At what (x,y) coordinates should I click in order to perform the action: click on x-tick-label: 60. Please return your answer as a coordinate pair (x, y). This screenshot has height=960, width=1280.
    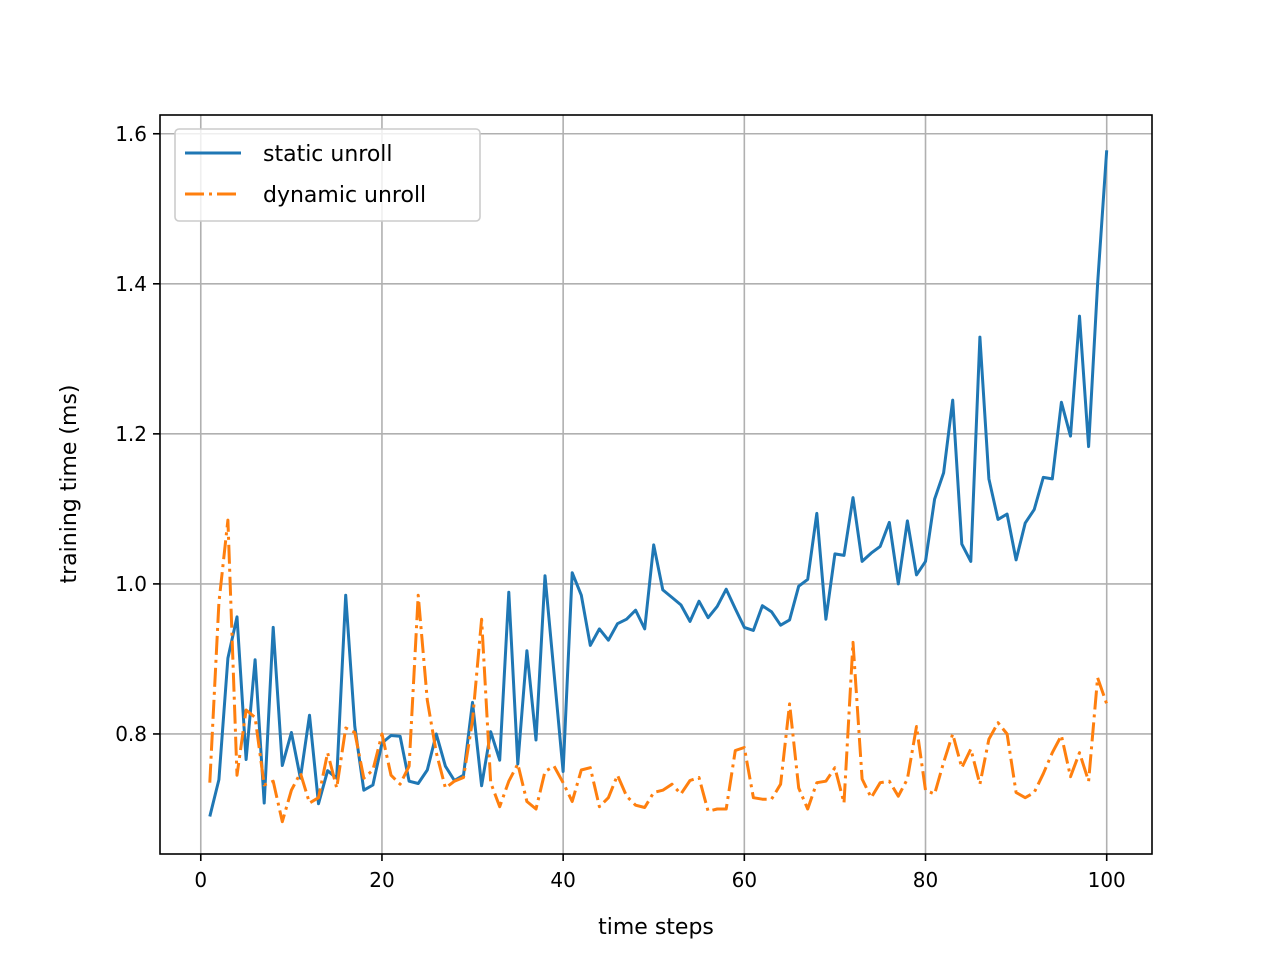
    Looking at the image, I should click on (744, 880).